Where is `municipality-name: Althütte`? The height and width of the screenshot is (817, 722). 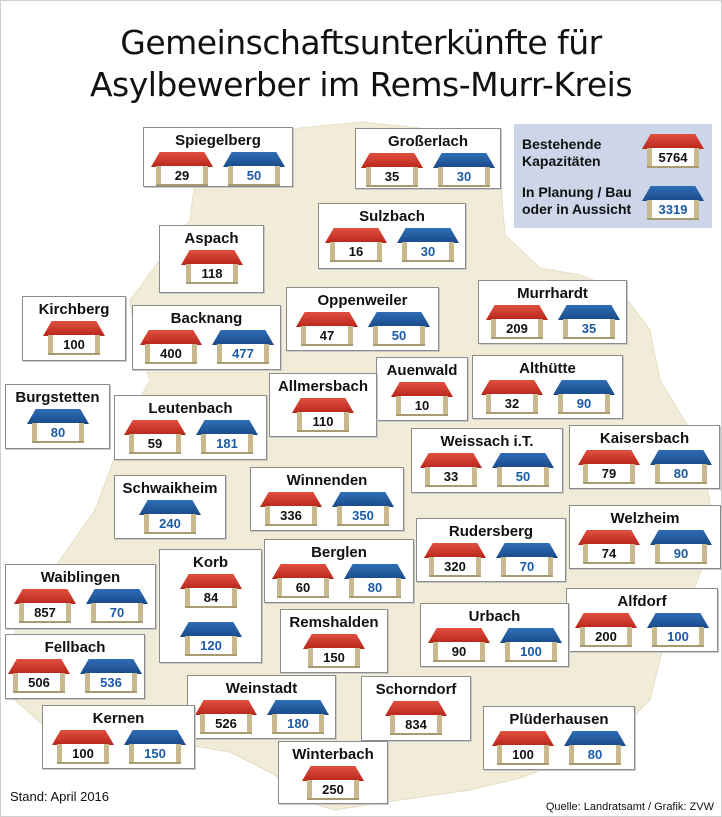
municipality-name: Althütte is located at coordinates (547, 368).